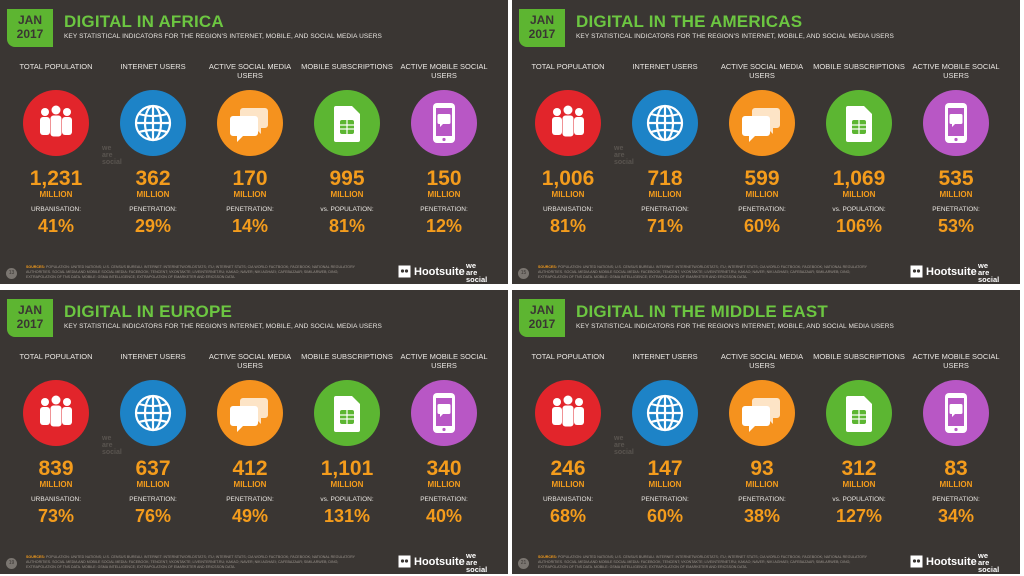 The height and width of the screenshot is (576, 1024). What do you see at coordinates (56, 178) in the screenshot?
I see `stat-value: 1,231` at bounding box center [56, 178].